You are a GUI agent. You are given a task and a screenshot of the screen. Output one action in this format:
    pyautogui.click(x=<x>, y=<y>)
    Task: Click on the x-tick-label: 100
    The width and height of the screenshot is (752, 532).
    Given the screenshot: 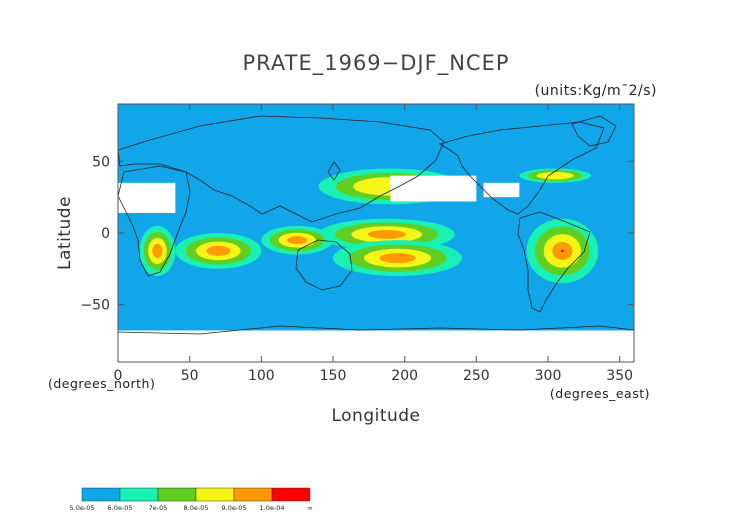 What is the action you would take?
    pyautogui.click(x=261, y=376)
    